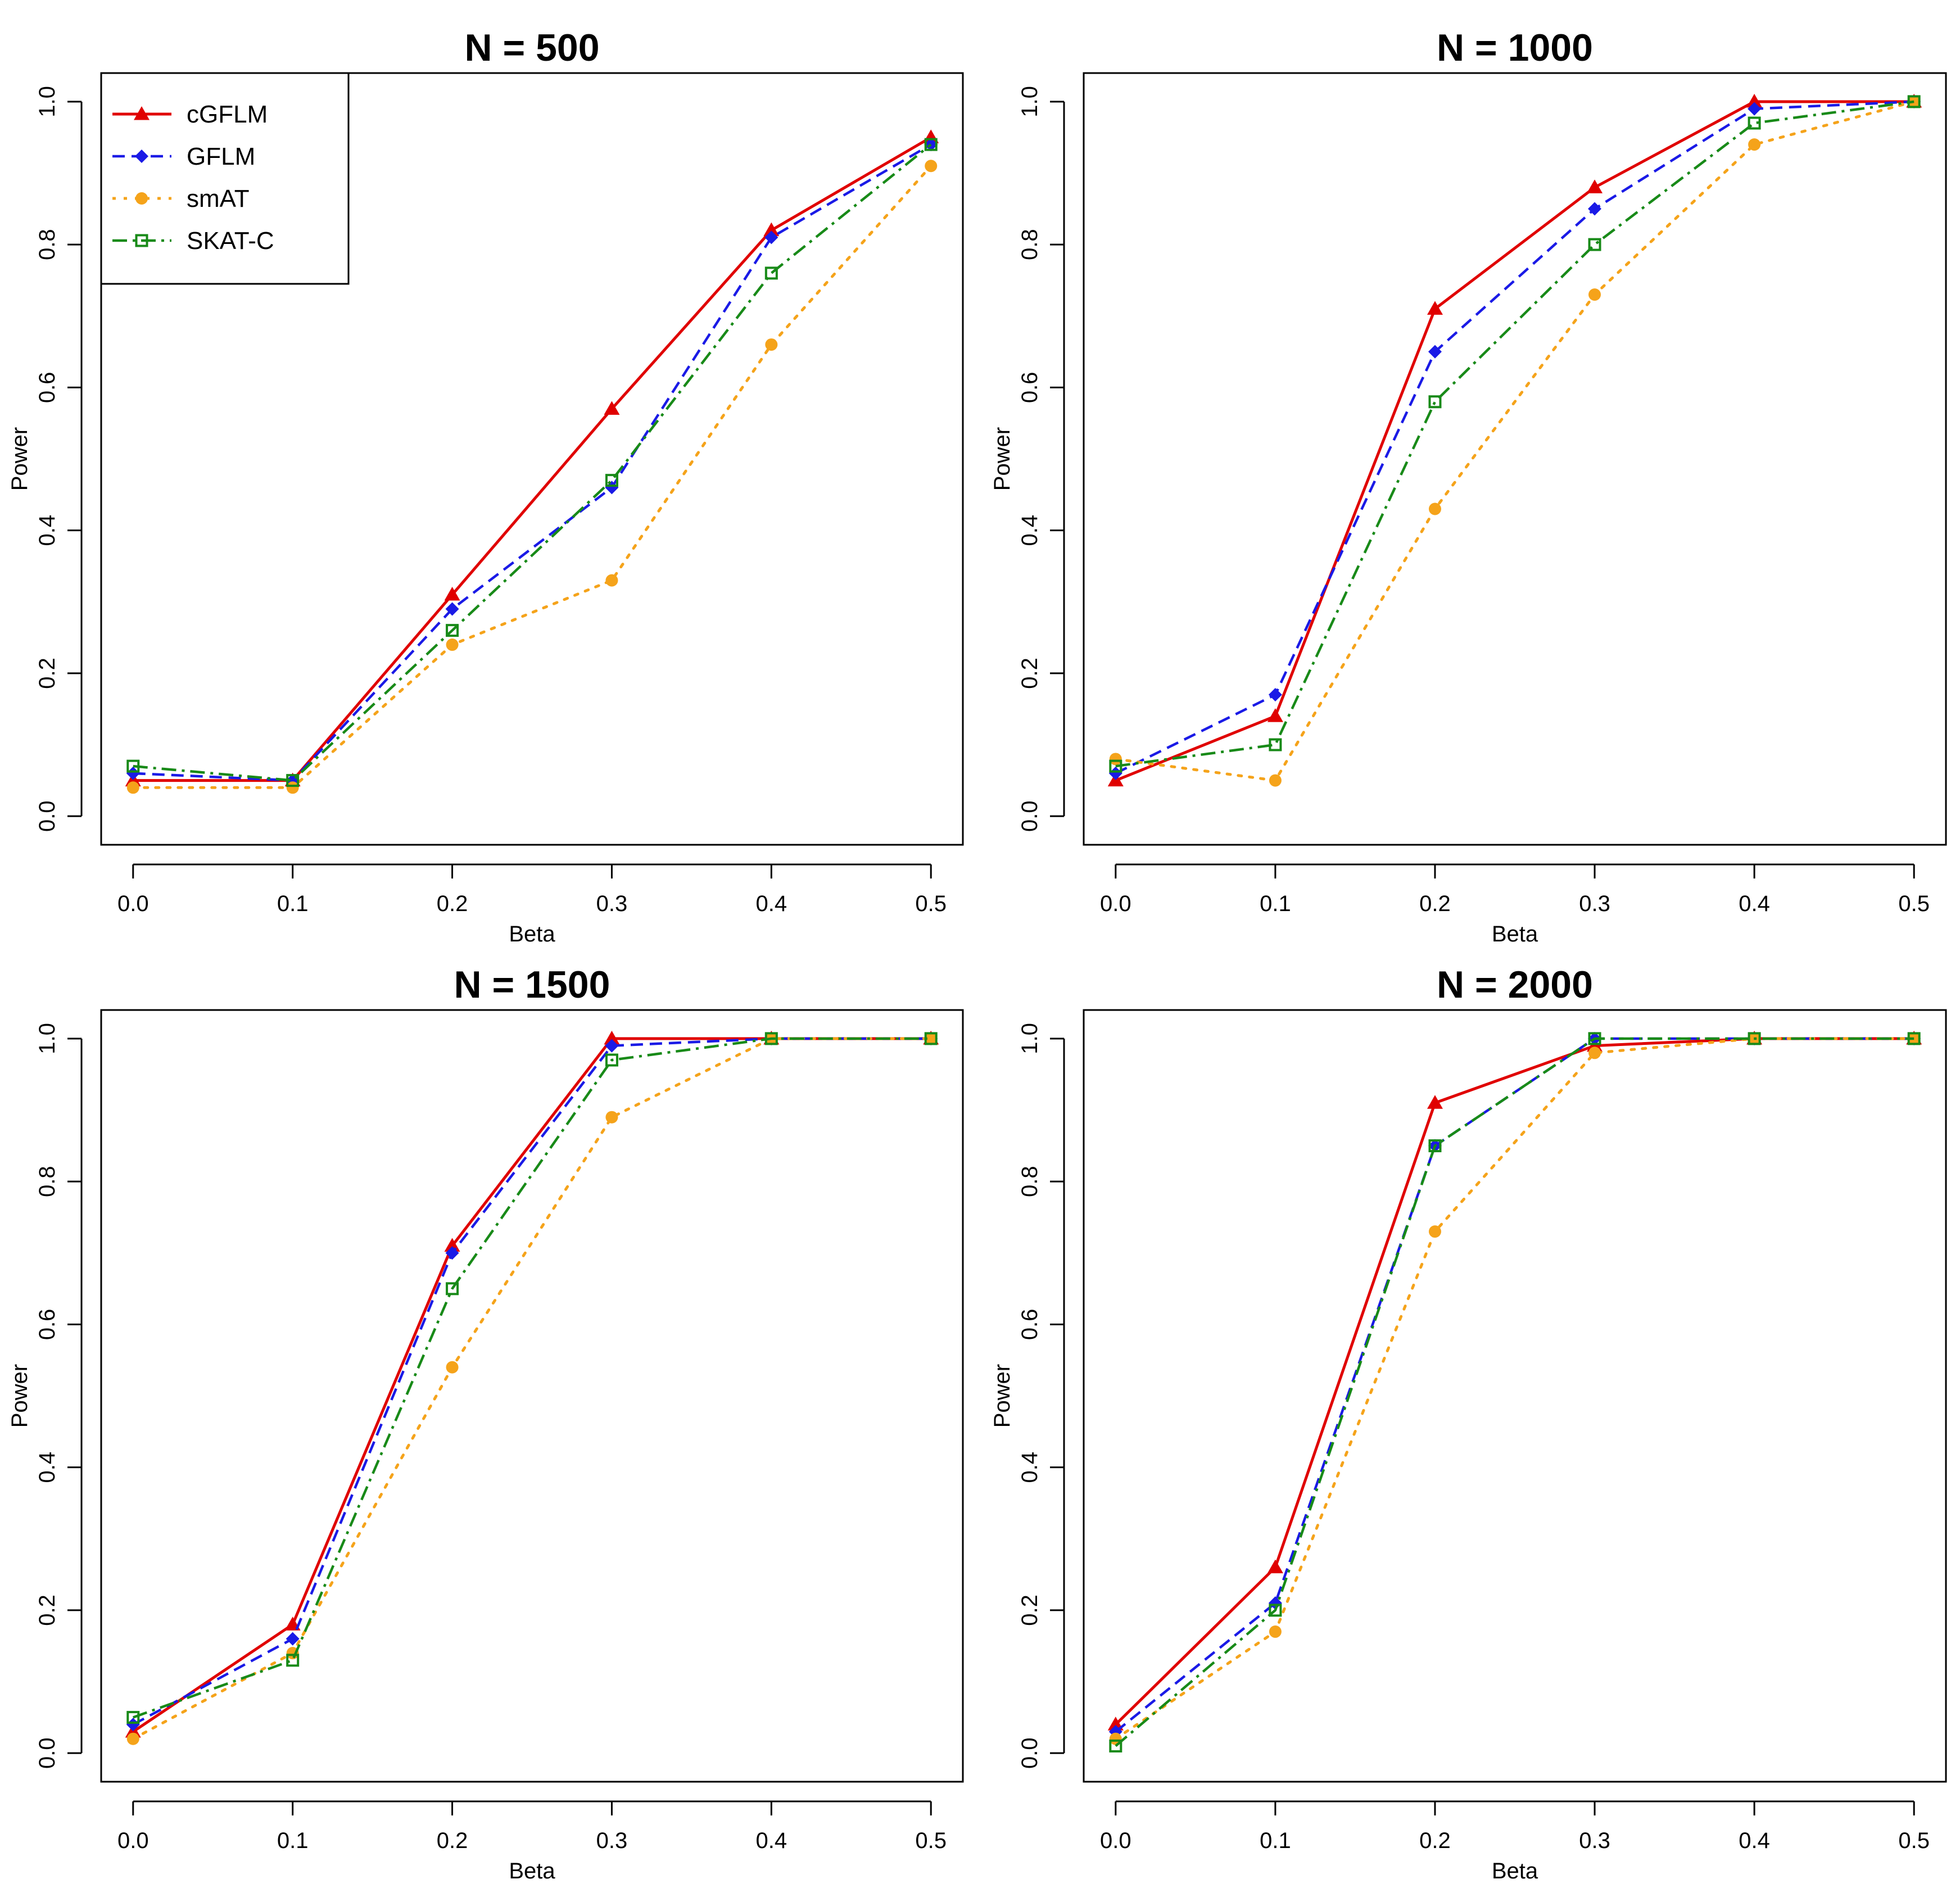 This screenshot has height=1893, width=1960. Describe the element at coordinates (133, 1840) in the screenshot. I see `x-tick-label: 0.0` at that location.